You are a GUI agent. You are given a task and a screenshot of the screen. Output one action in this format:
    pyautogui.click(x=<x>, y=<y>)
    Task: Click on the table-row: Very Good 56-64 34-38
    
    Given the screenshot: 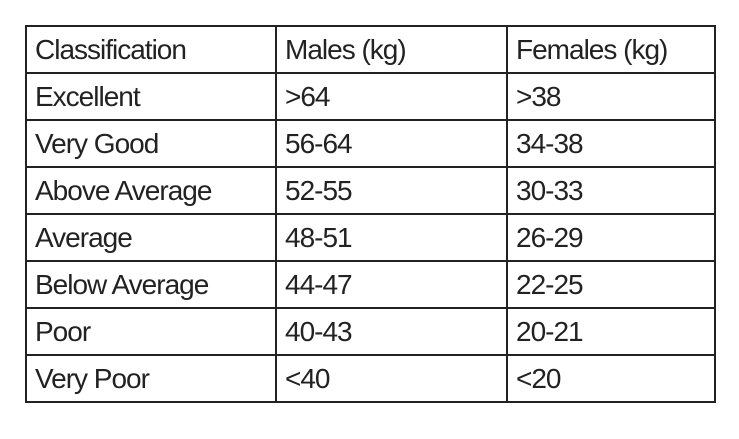 What is the action you would take?
    pyautogui.click(x=370, y=143)
    